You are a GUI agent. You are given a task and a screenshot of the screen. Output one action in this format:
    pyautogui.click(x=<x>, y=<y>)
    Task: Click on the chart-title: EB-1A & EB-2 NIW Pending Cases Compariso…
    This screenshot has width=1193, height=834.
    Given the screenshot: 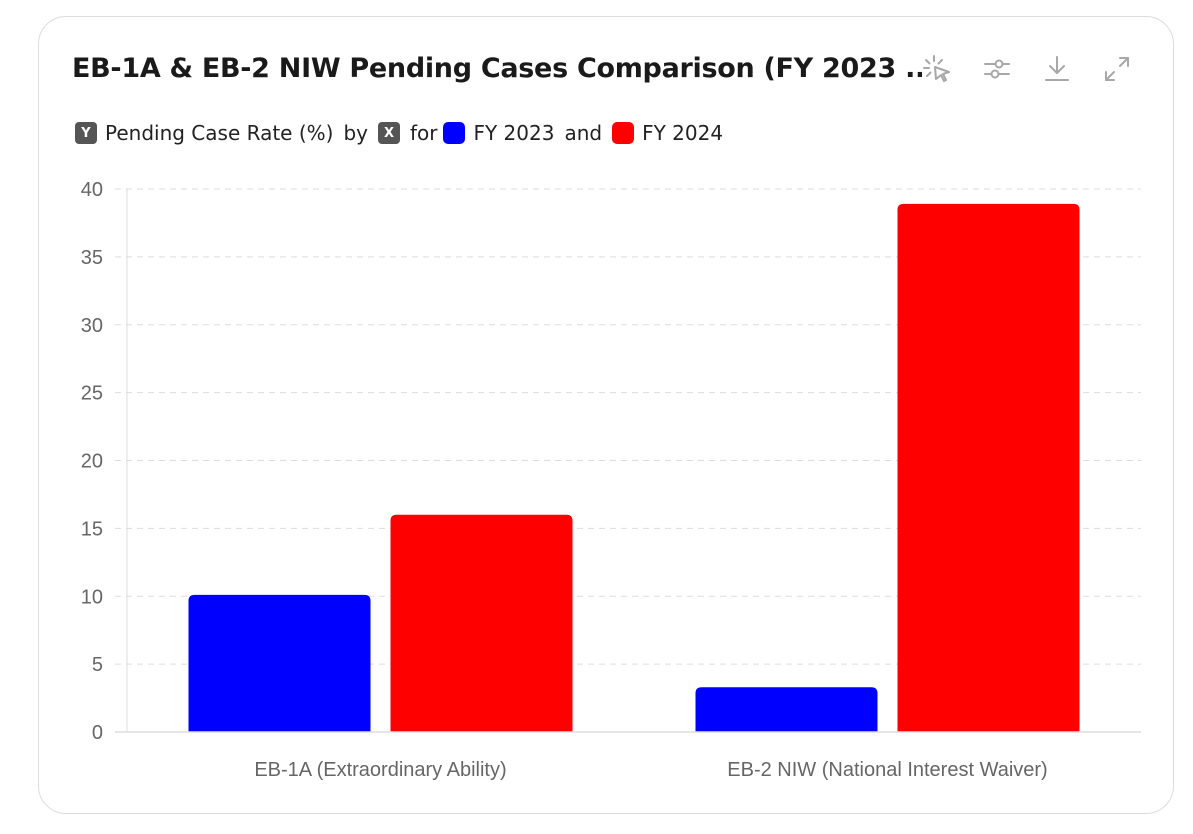 What is the action you would take?
    pyautogui.click(x=497, y=68)
    